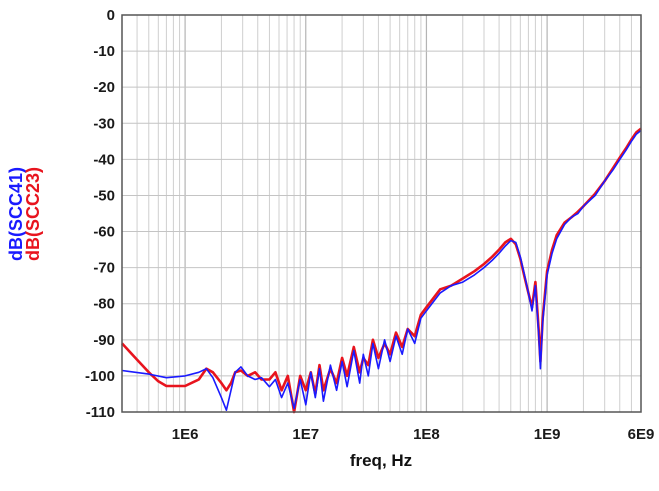 The image size is (659, 491). What do you see at coordinates (305, 434) in the screenshot?
I see `x-tick-label: 1E7` at bounding box center [305, 434].